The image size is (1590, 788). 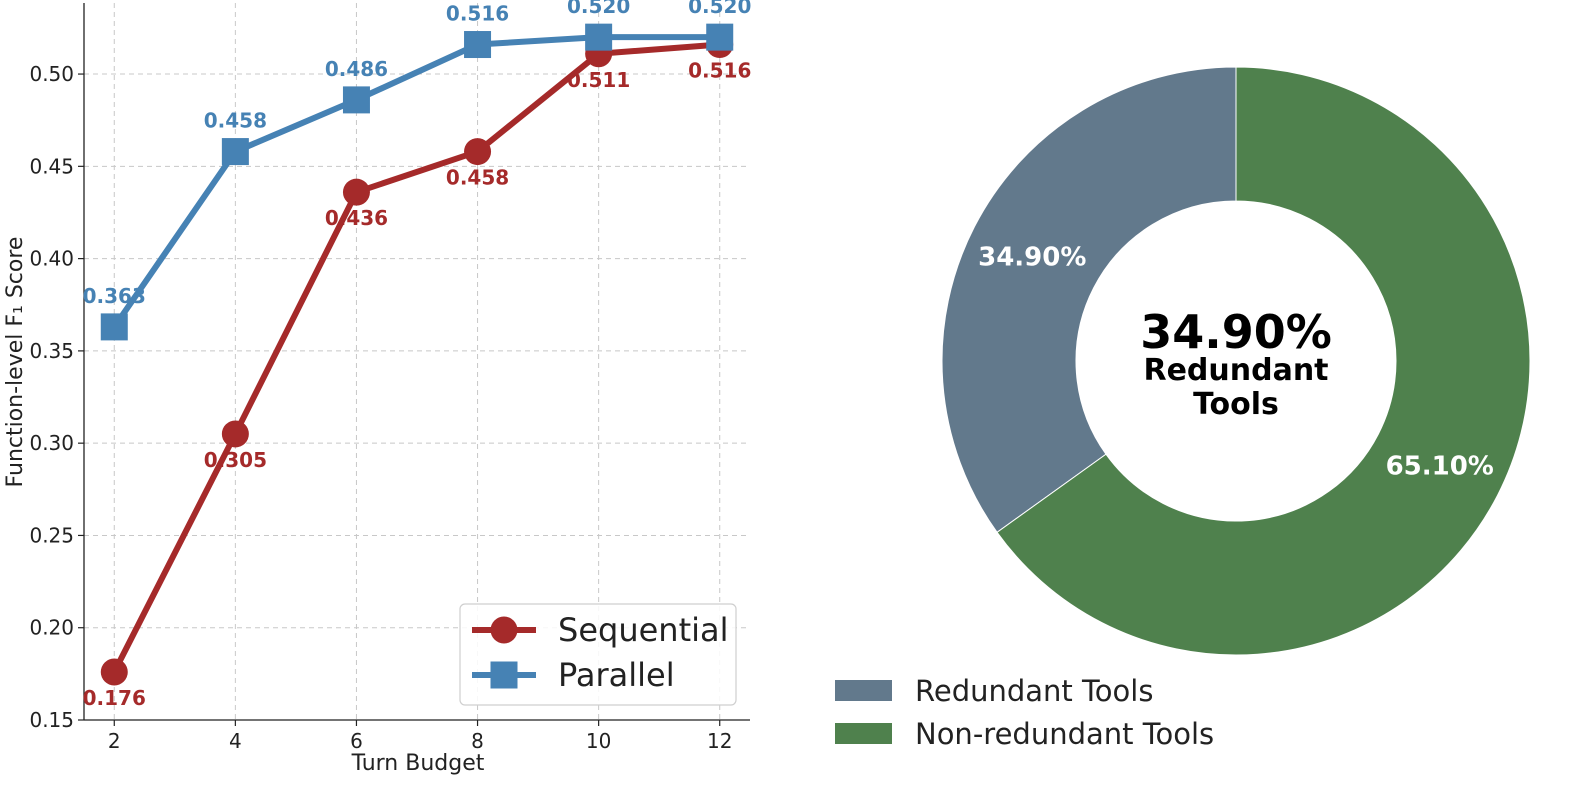 What do you see at coordinates (643, 630) in the screenshot?
I see `legend-label: Sequential` at bounding box center [643, 630].